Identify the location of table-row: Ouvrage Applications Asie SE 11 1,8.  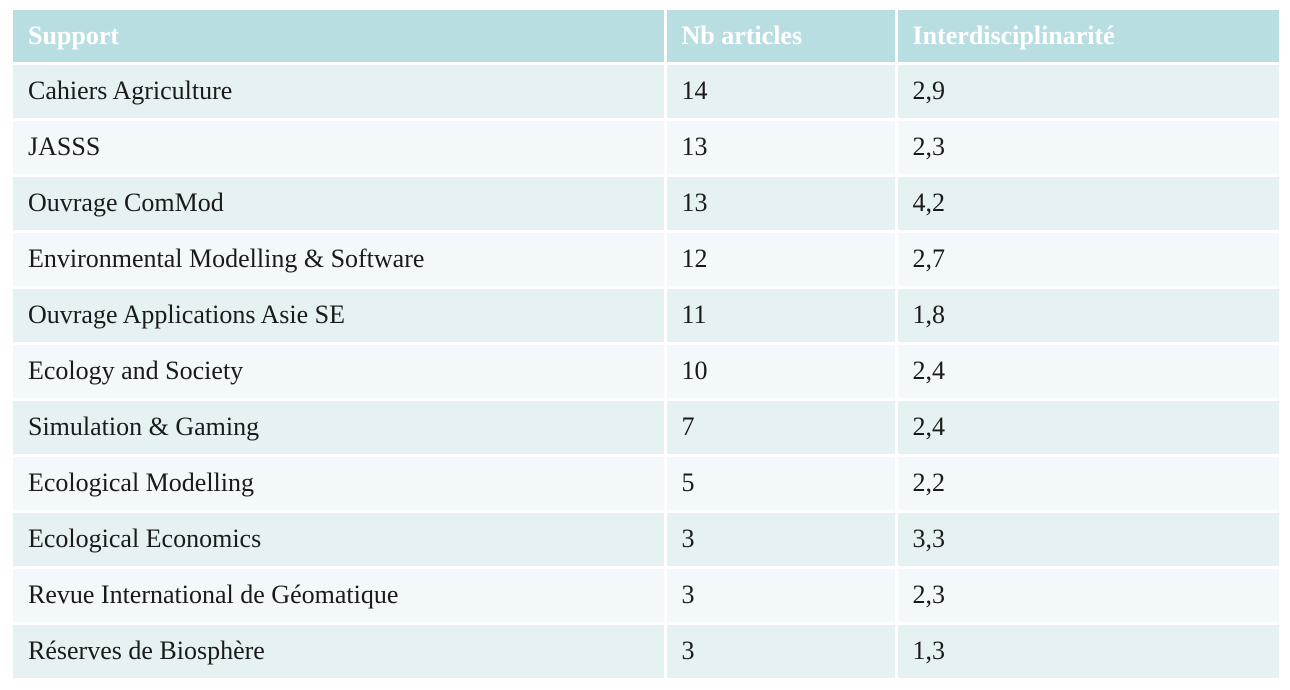
(646, 316).